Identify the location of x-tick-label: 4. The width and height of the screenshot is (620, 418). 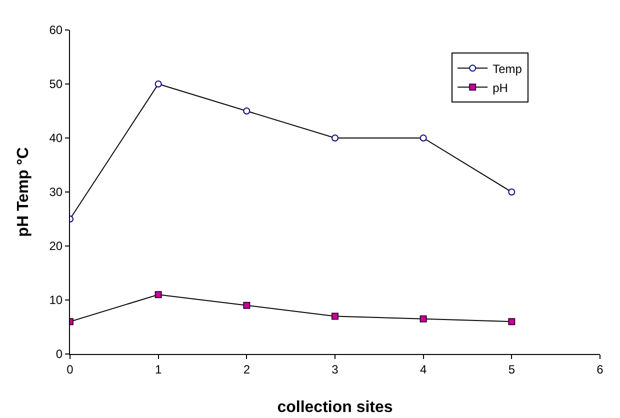
(423, 369).